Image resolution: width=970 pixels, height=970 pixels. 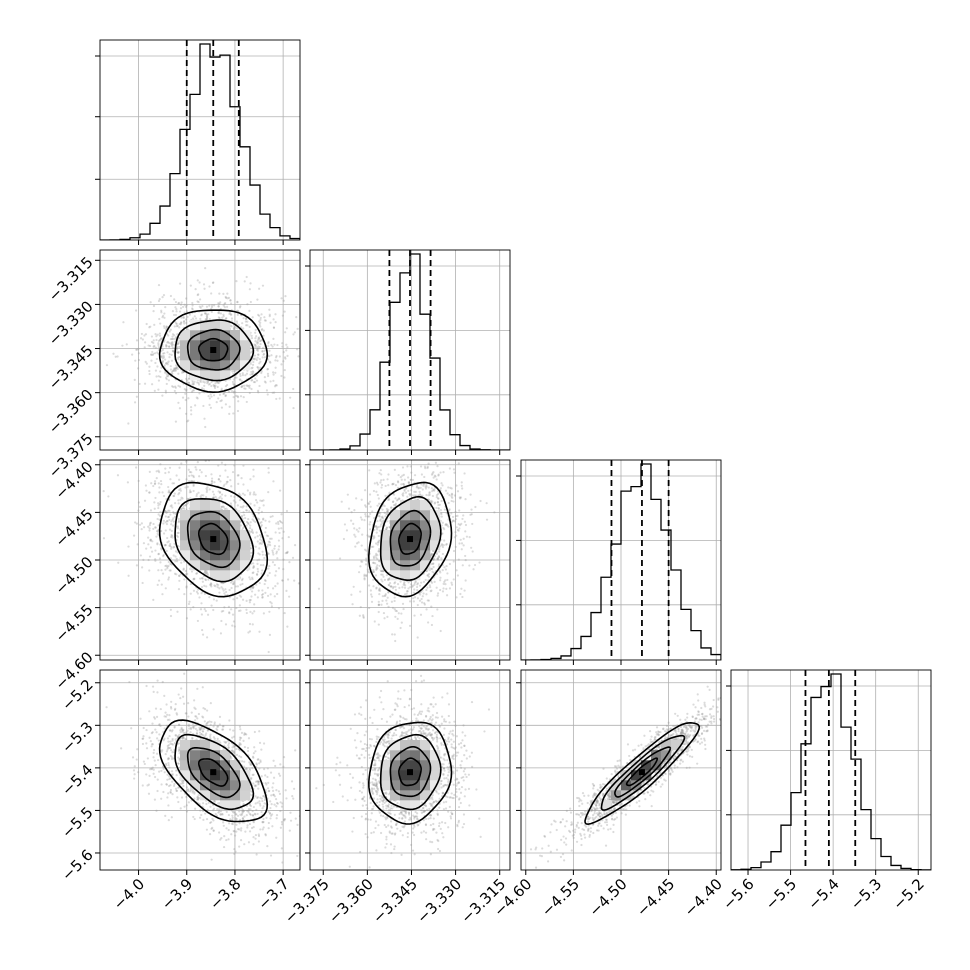 I want to click on contour-line, so click(x=213, y=349).